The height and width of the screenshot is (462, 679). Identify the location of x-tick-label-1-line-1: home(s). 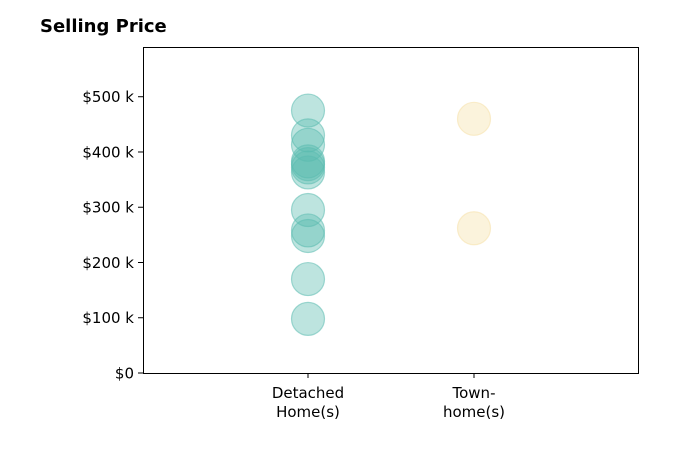
(474, 412).